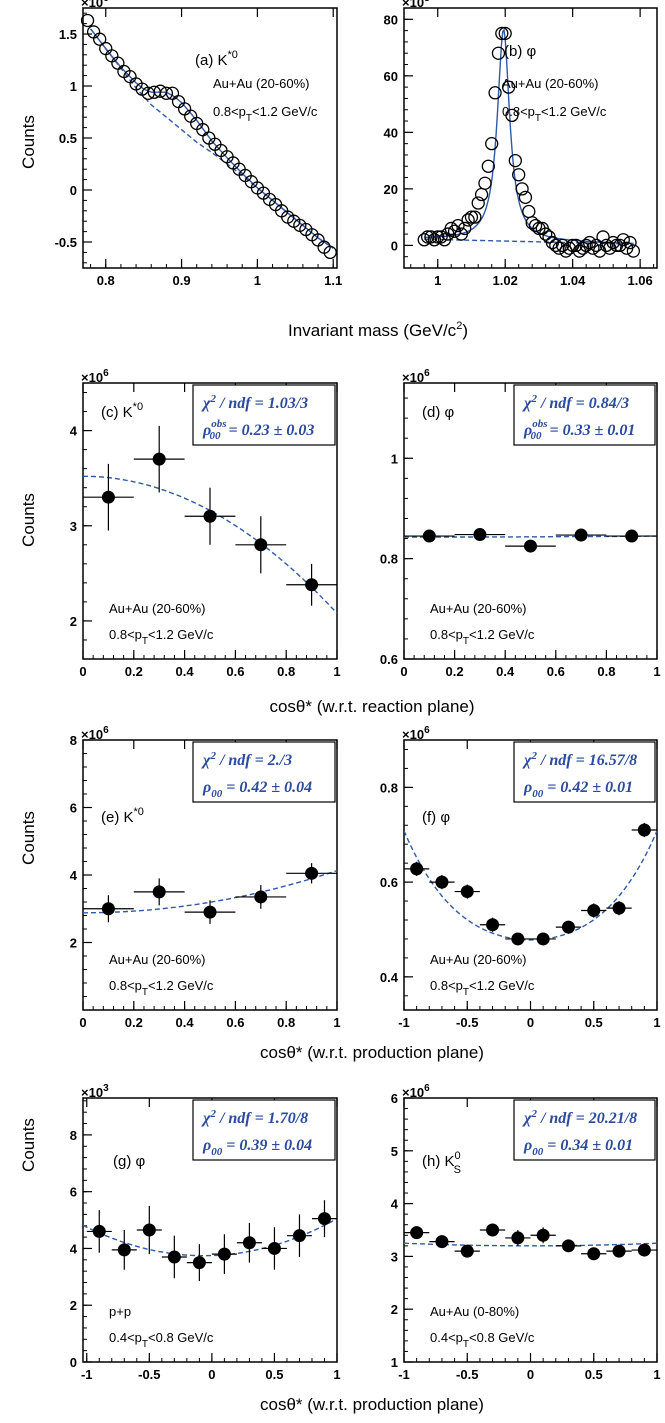 This screenshot has width=665, height=1423. I want to click on pt-text-rest: <0.8 GeV/c, so click(181, 1337).